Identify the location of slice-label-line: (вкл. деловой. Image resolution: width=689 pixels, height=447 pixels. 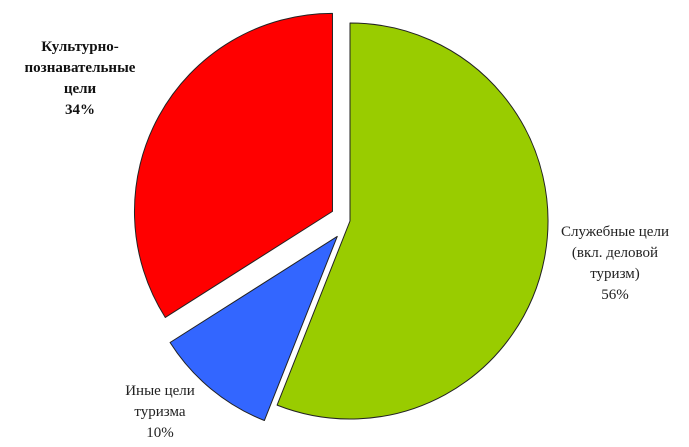
(615, 253).